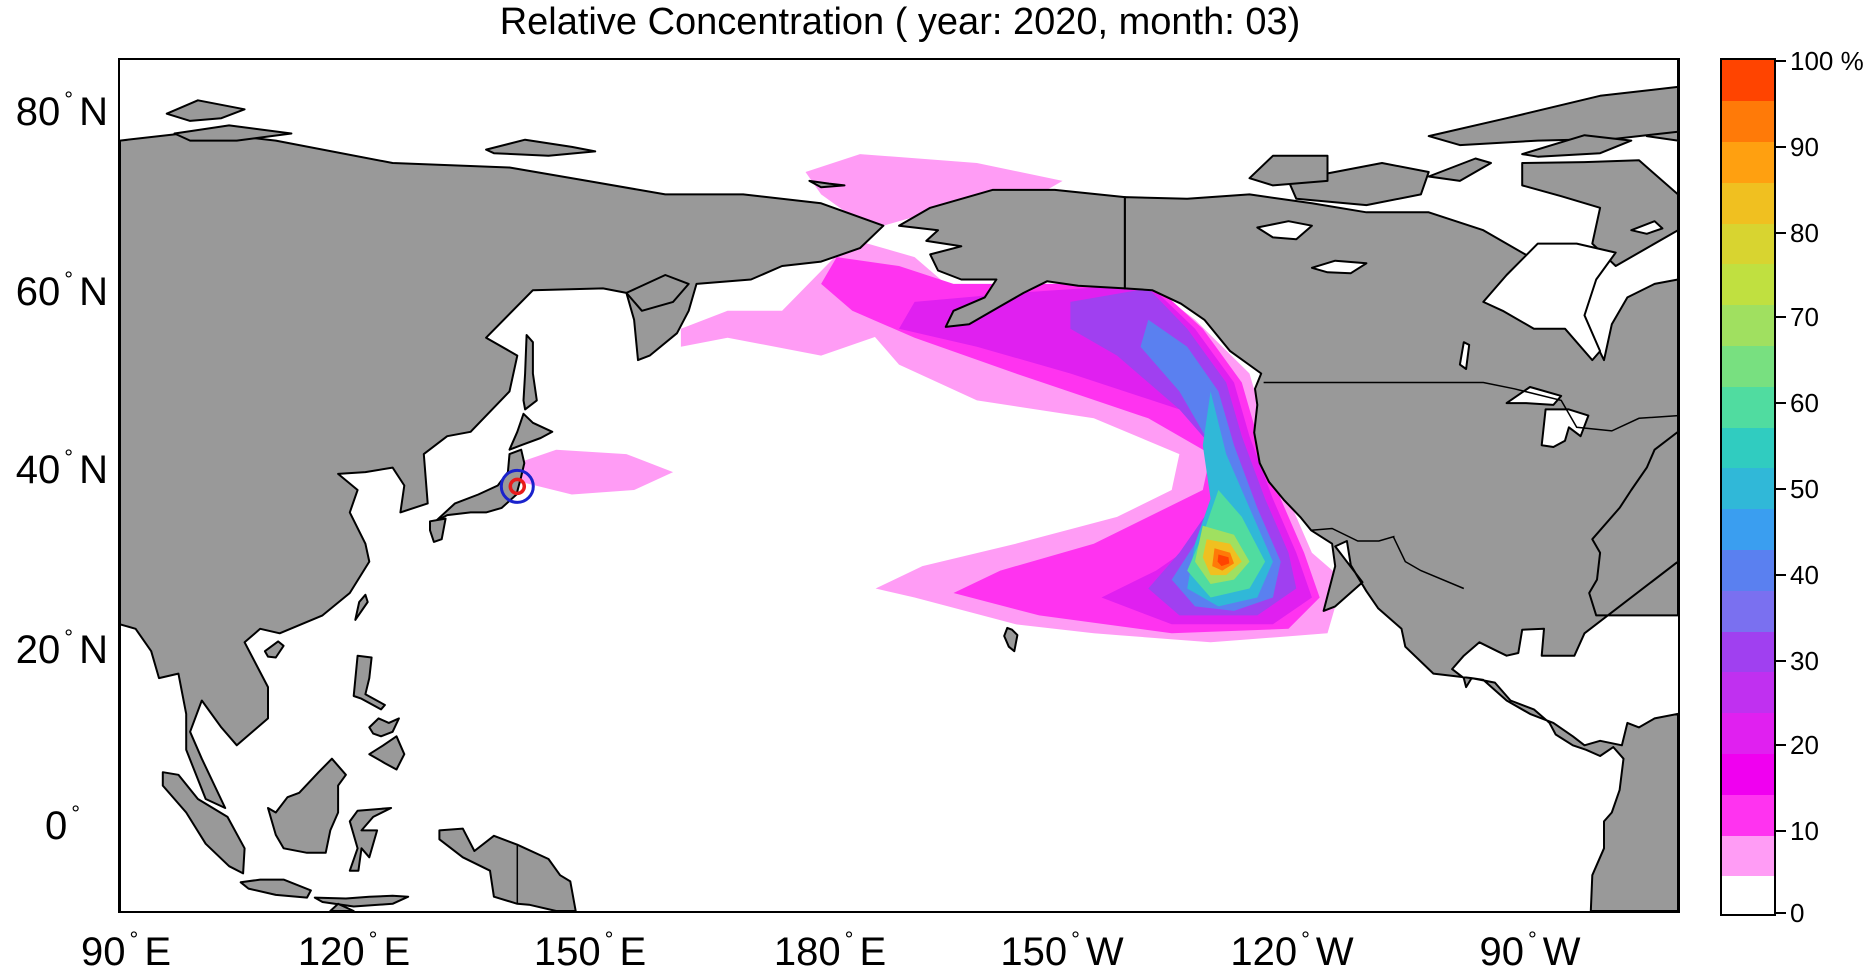 This screenshot has height=978, width=1863. Describe the element at coordinates (1804, 661) in the screenshot. I see `colorbar-label: 30` at that location.